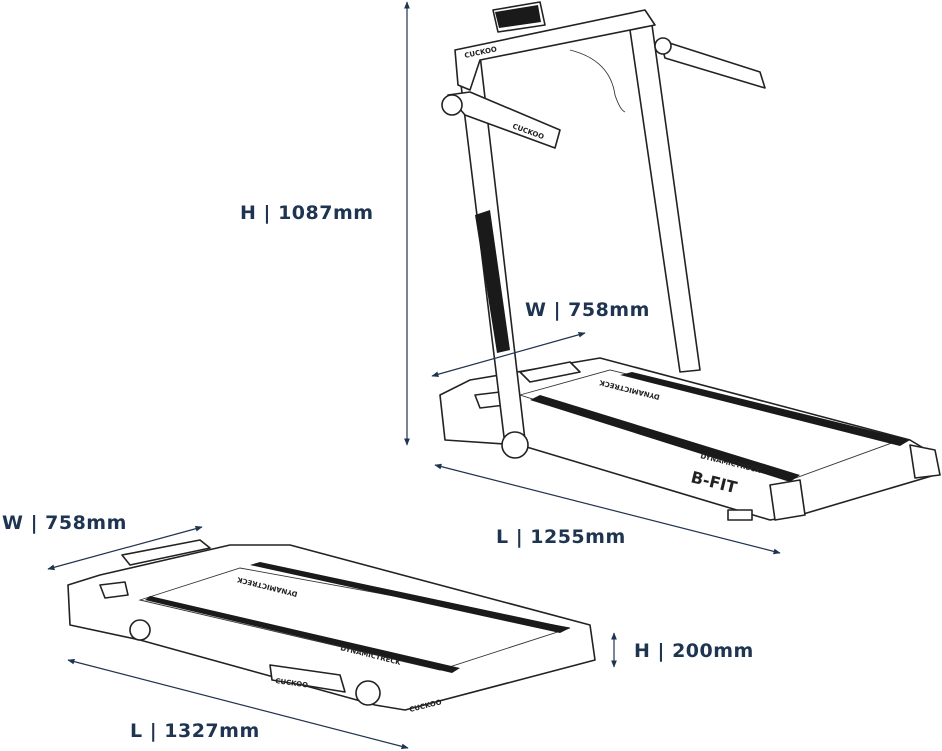 This screenshot has height=751, width=942. I want to click on upright-width-arrow, so click(508, 354).